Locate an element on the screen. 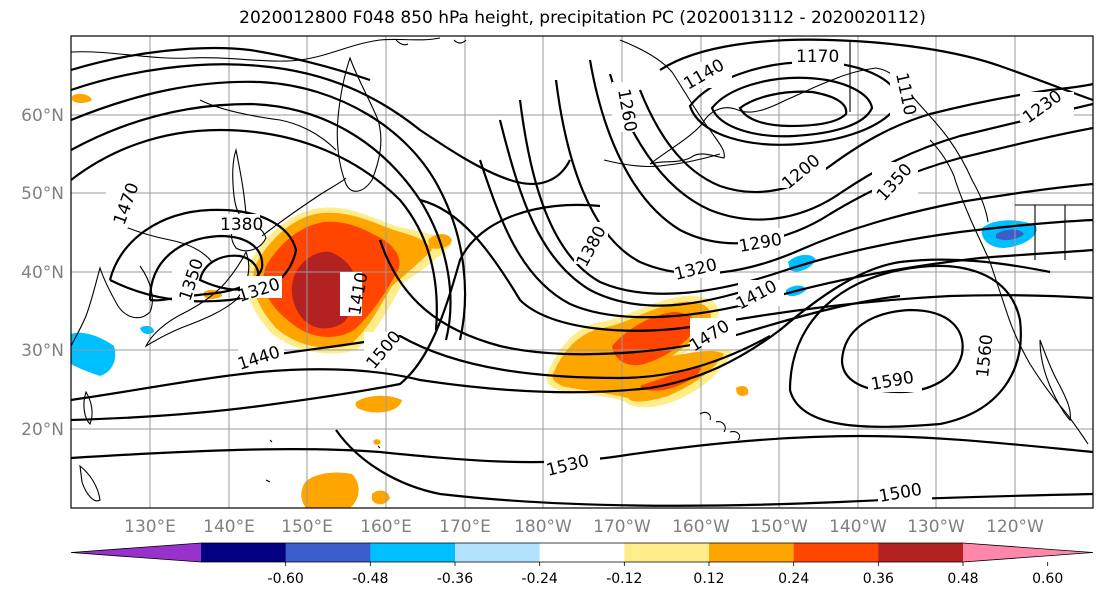 The width and height of the screenshot is (1105, 601). lat-axis: 60°N 50°N 40°N 30°N 20°N is located at coordinates (42, 273).